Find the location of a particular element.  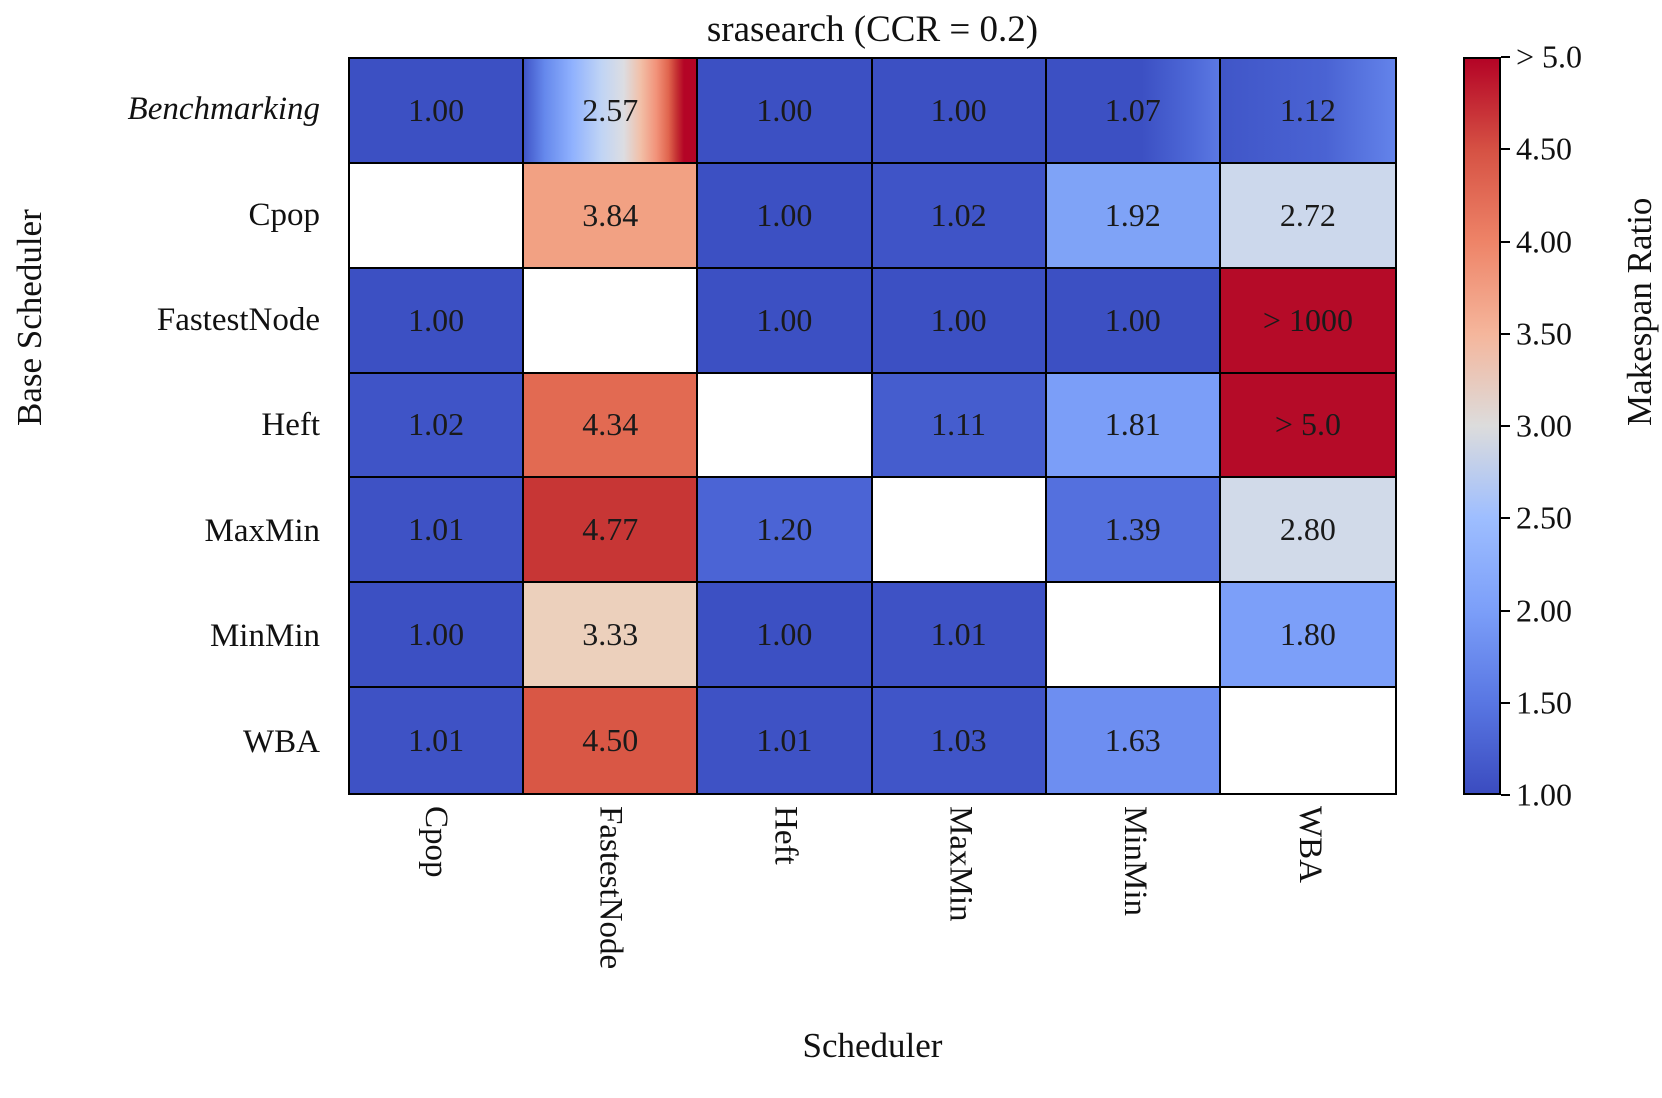

cell-MaxMin-WBA: 2.80 is located at coordinates (1307, 531).